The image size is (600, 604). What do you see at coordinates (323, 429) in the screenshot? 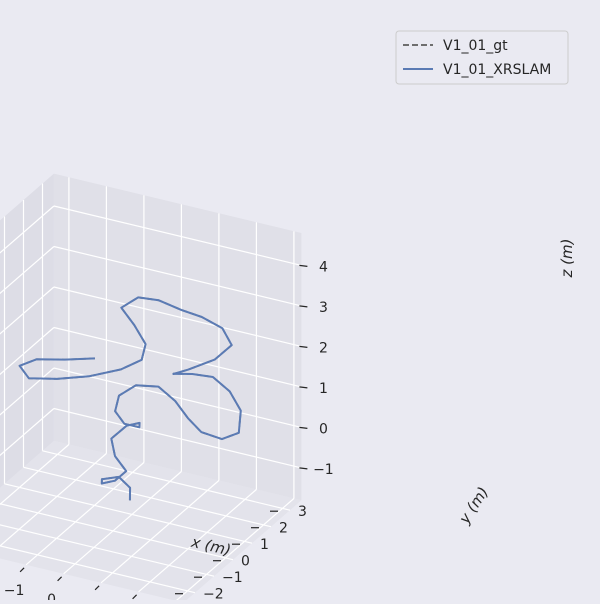
I see `z-tick-label: 0` at bounding box center [323, 429].